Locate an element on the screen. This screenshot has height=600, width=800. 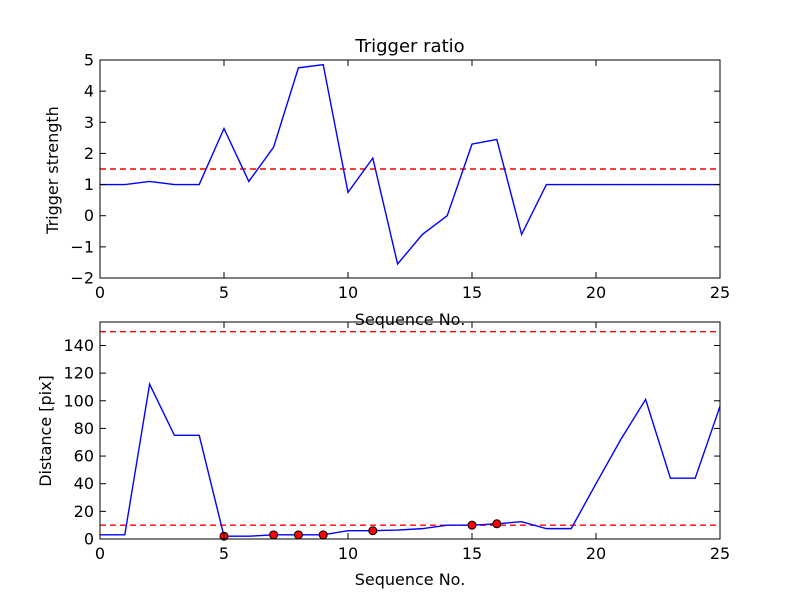
chart-title: Trigger ratio is located at coordinates (409, 46).